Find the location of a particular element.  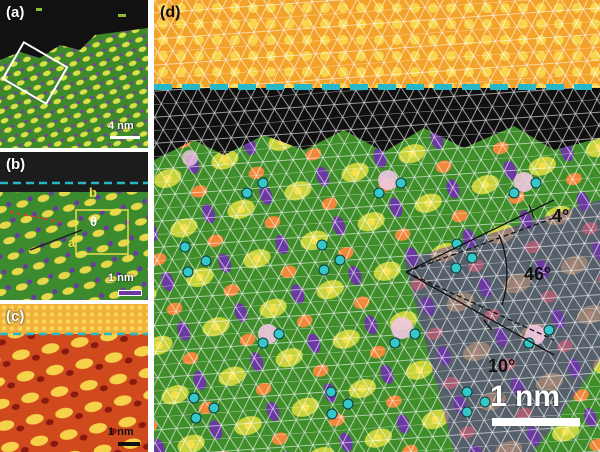

panel-b-label: (b) is located at coordinates (16, 164).